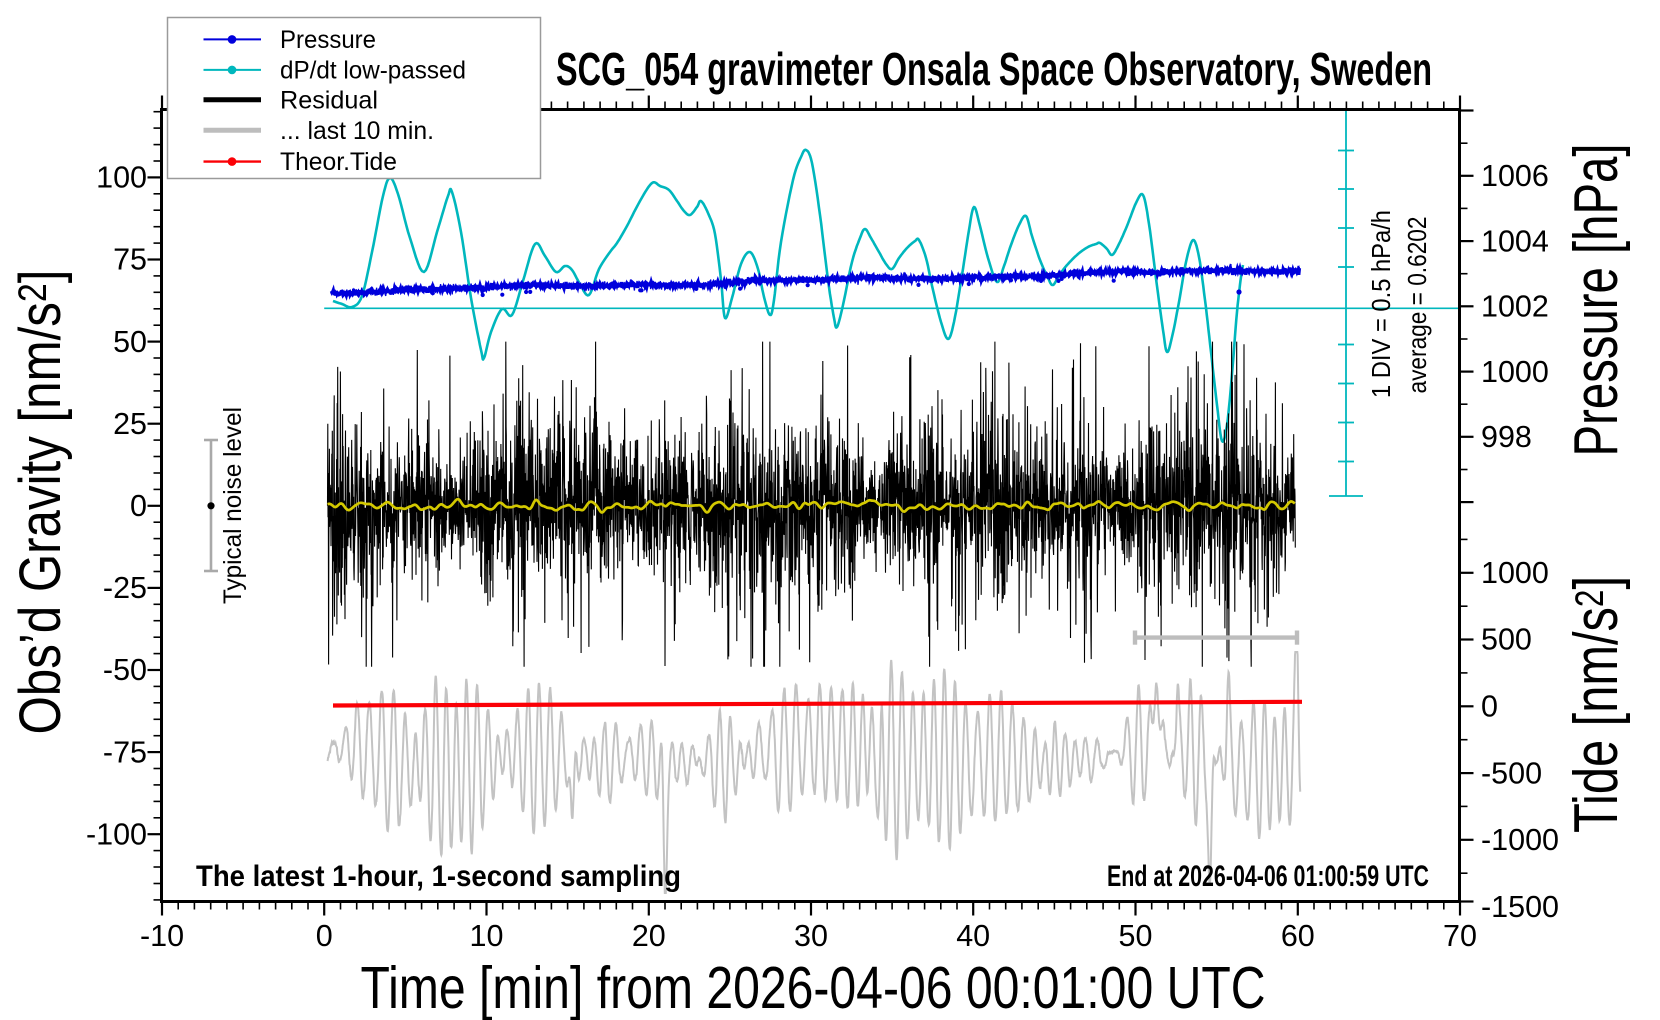 The width and height of the screenshot is (1660, 1020). What do you see at coordinates (373, 71) in the screenshot?
I see `svg-text: dP/dt low-passed` at bounding box center [373, 71].